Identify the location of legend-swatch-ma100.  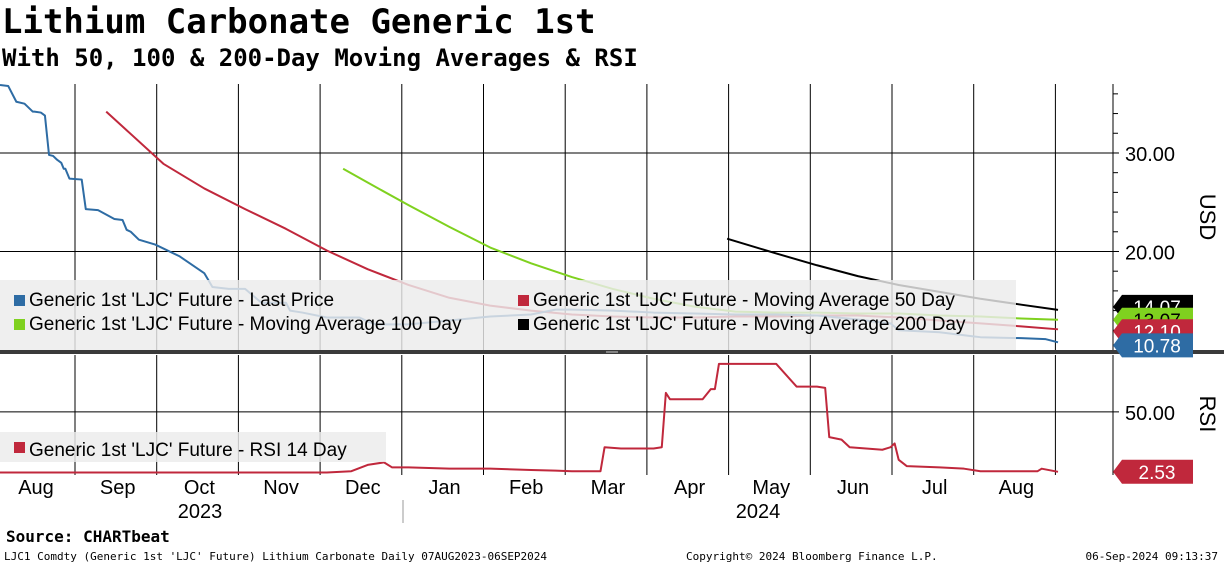
(19, 324).